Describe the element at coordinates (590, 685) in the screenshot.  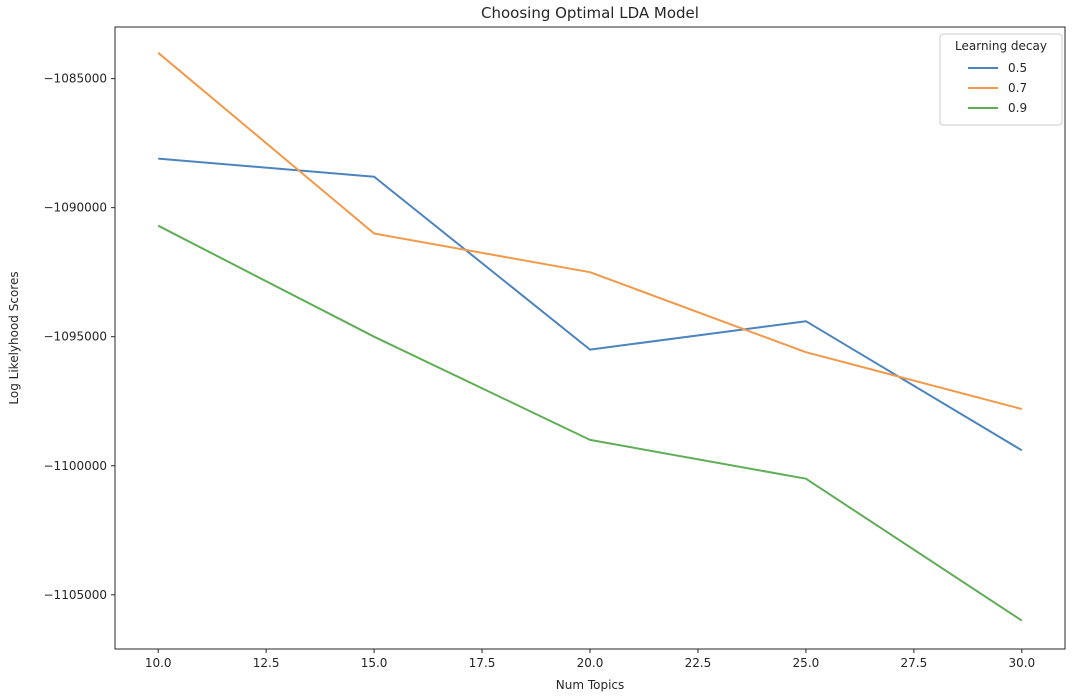
I see `x-axis-label: Num Topics` at that location.